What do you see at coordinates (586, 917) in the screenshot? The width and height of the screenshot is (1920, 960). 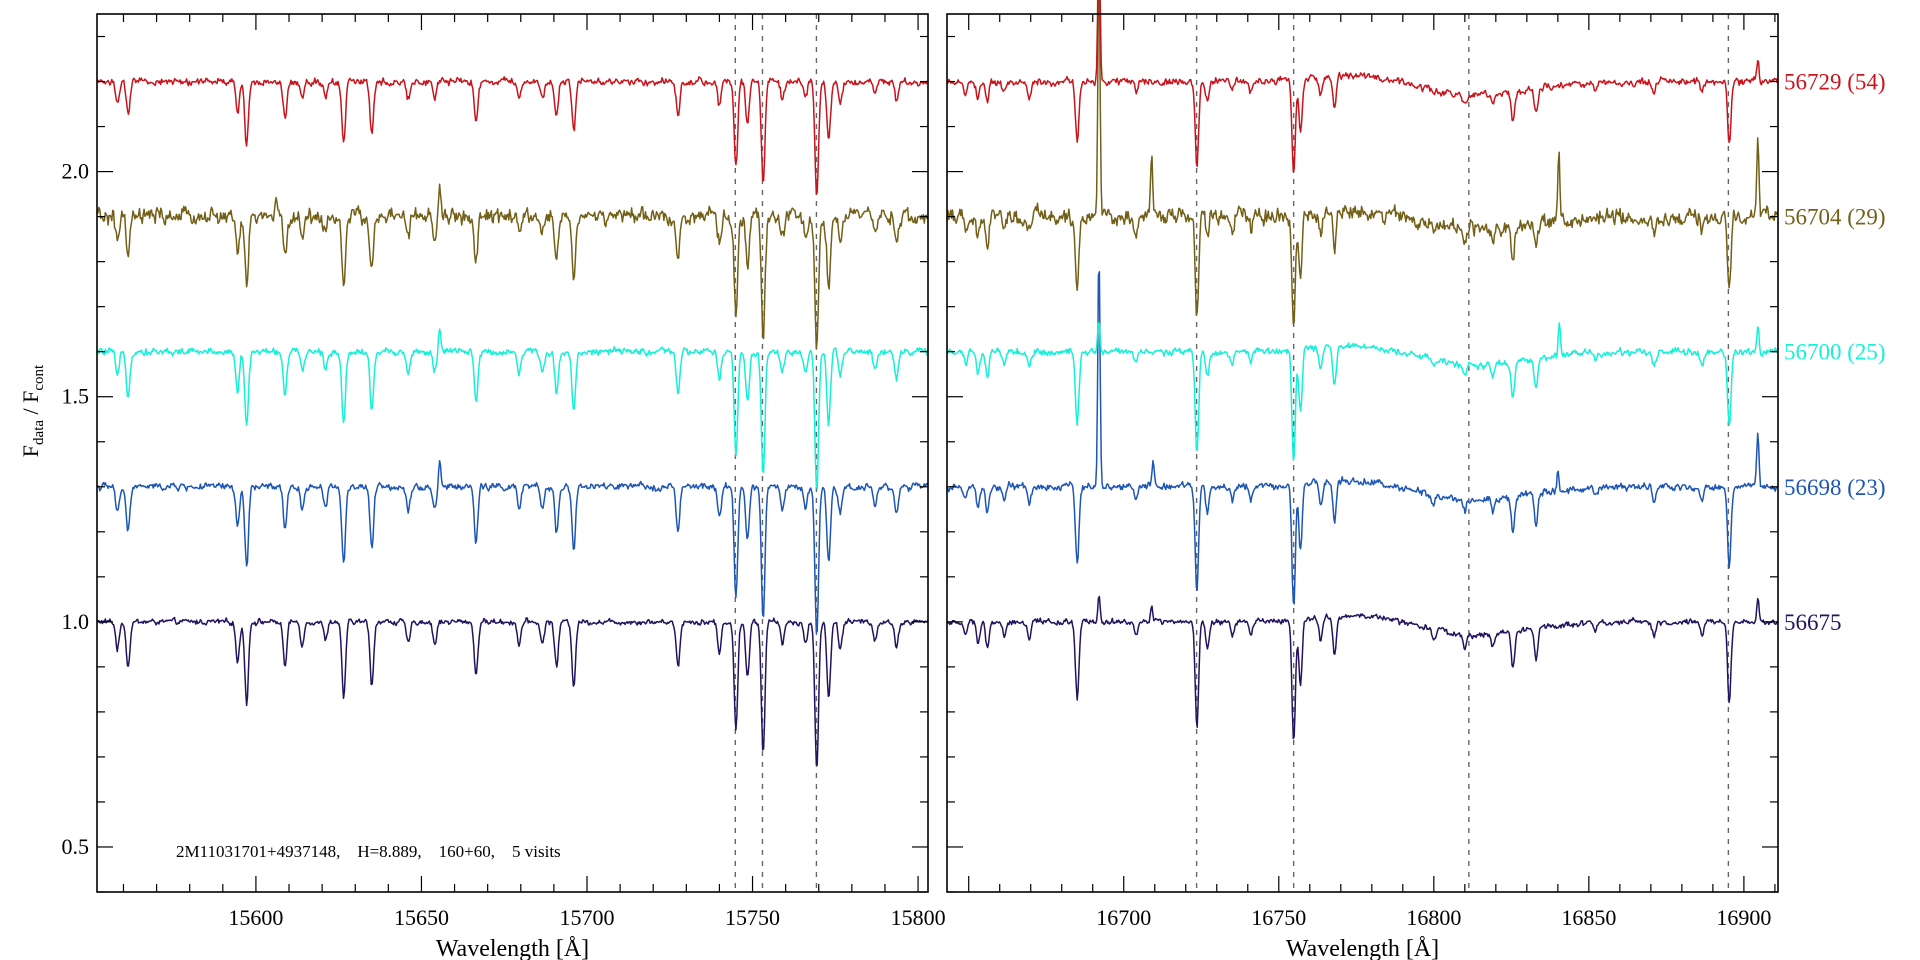 I see `left-x-tick-label-2: 15700` at bounding box center [586, 917].